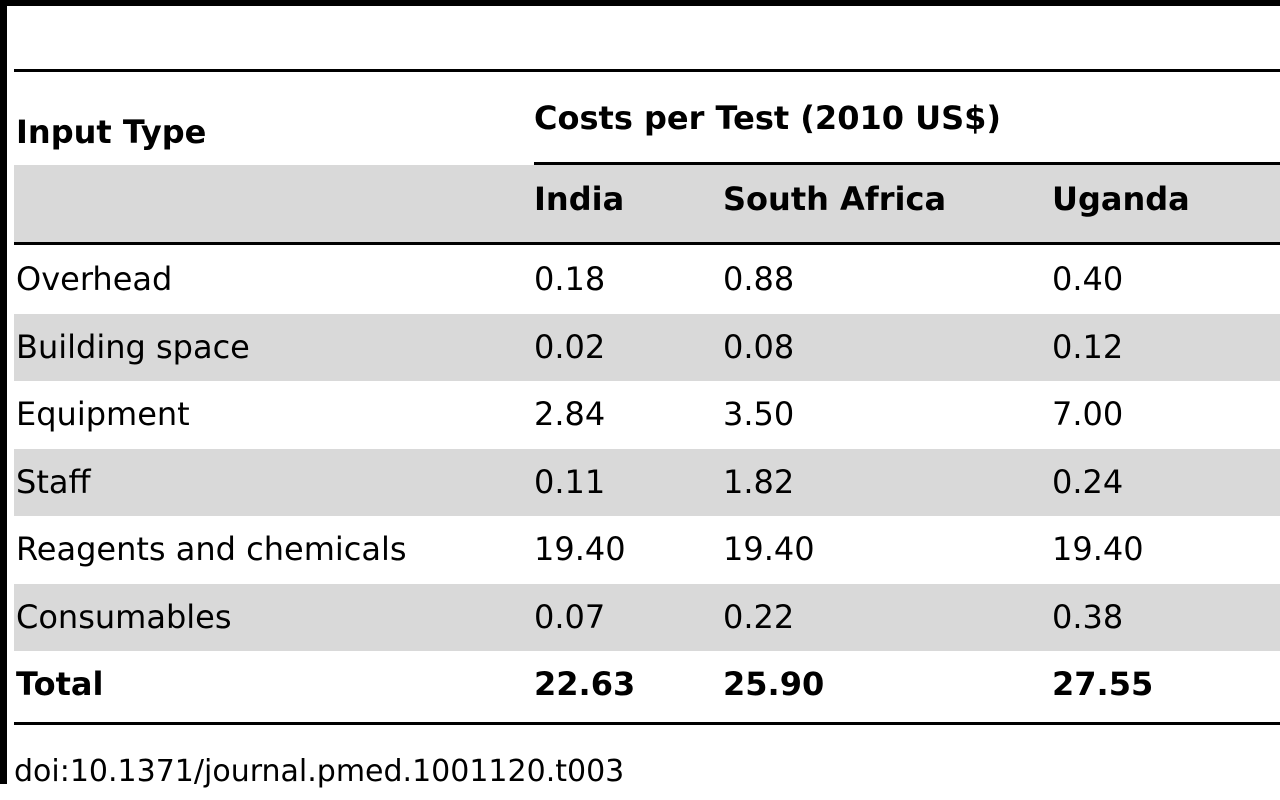  Describe the element at coordinates (759, 347) in the screenshot. I see `cell-south-africa: 0.08` at that location.